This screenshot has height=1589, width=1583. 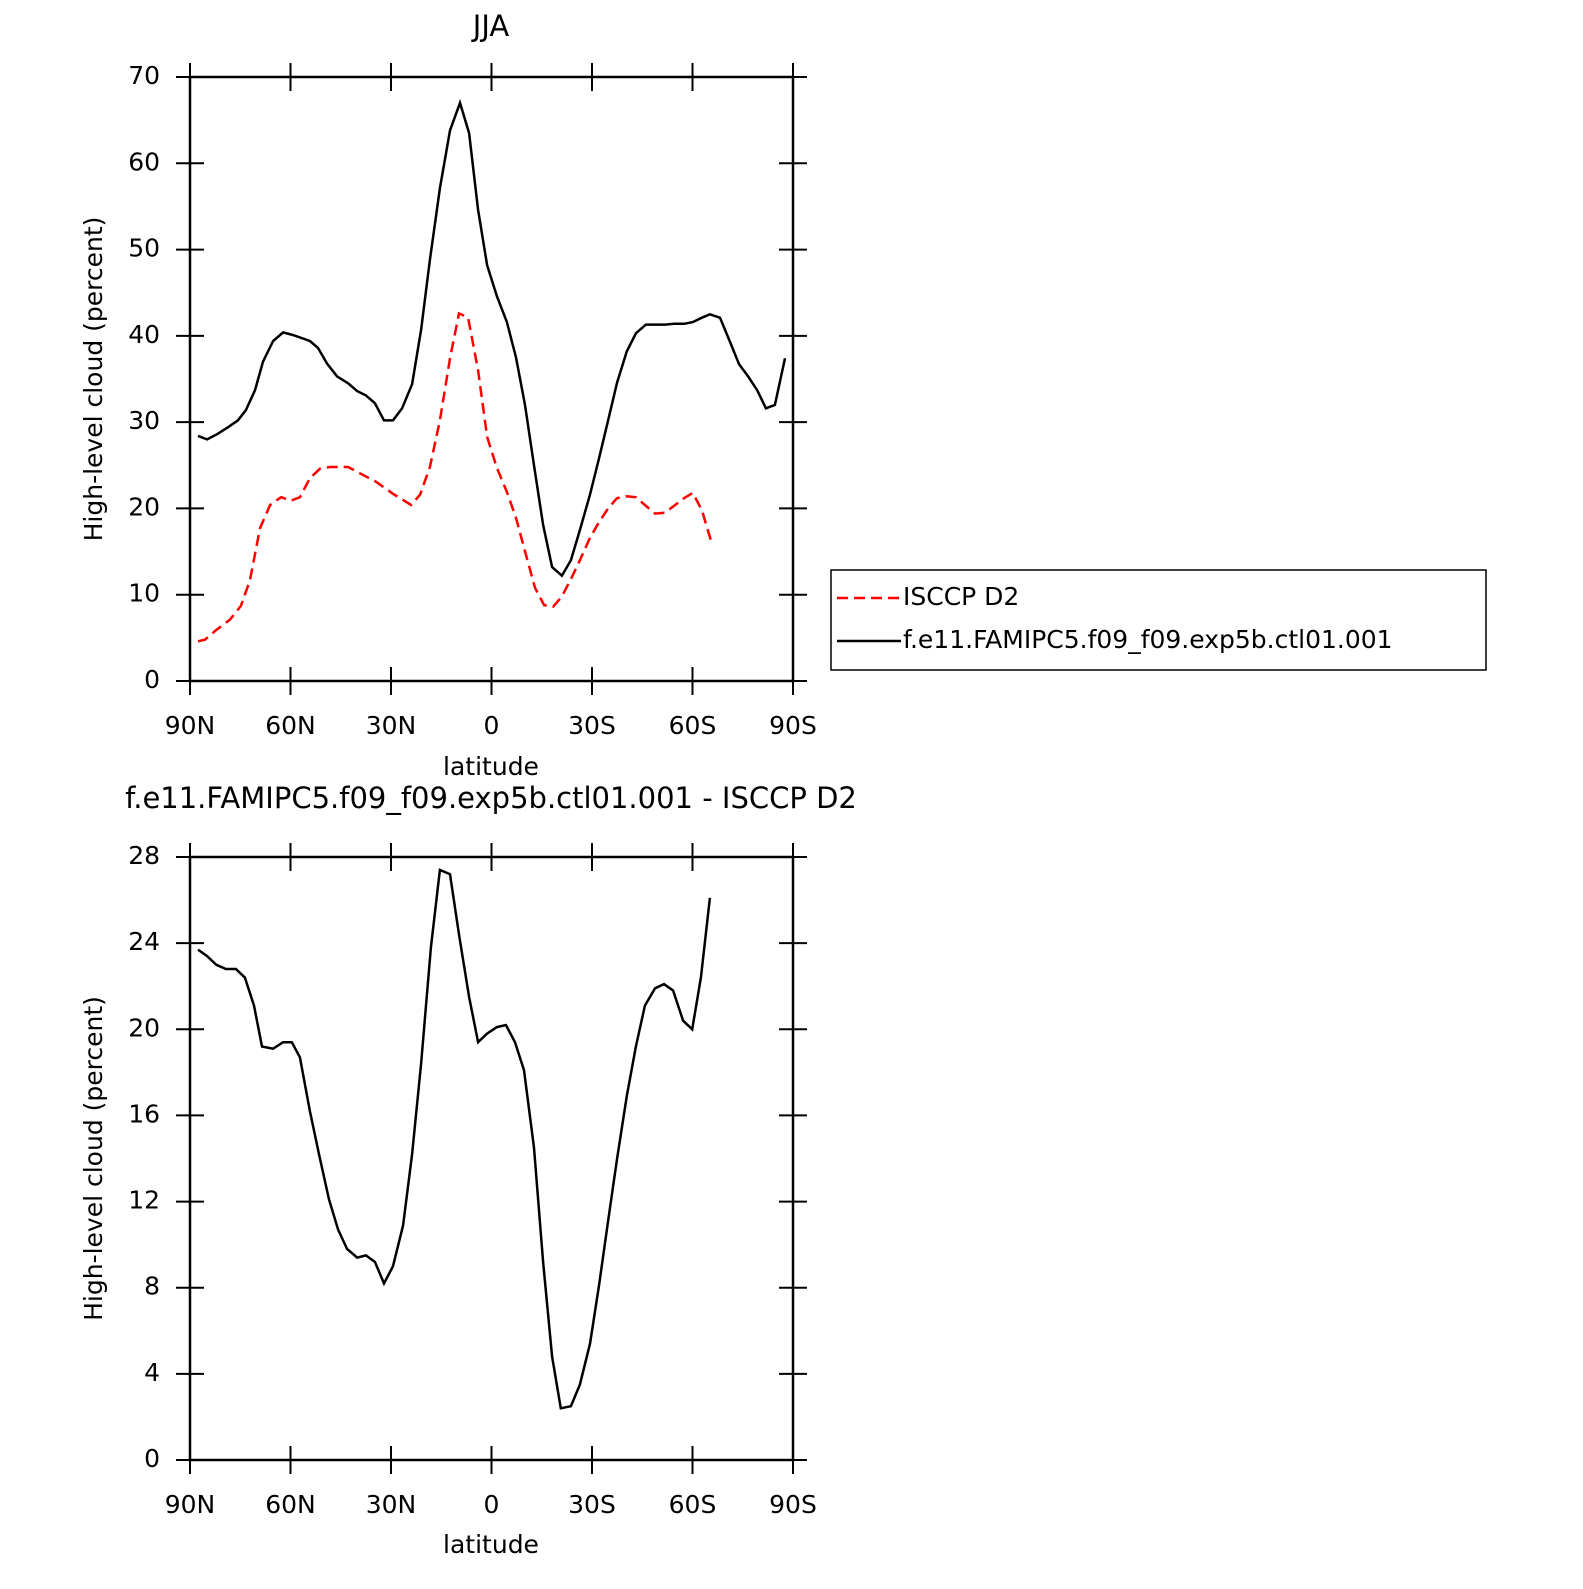 I want to click on legend-box, so click(x=1158, y=620).